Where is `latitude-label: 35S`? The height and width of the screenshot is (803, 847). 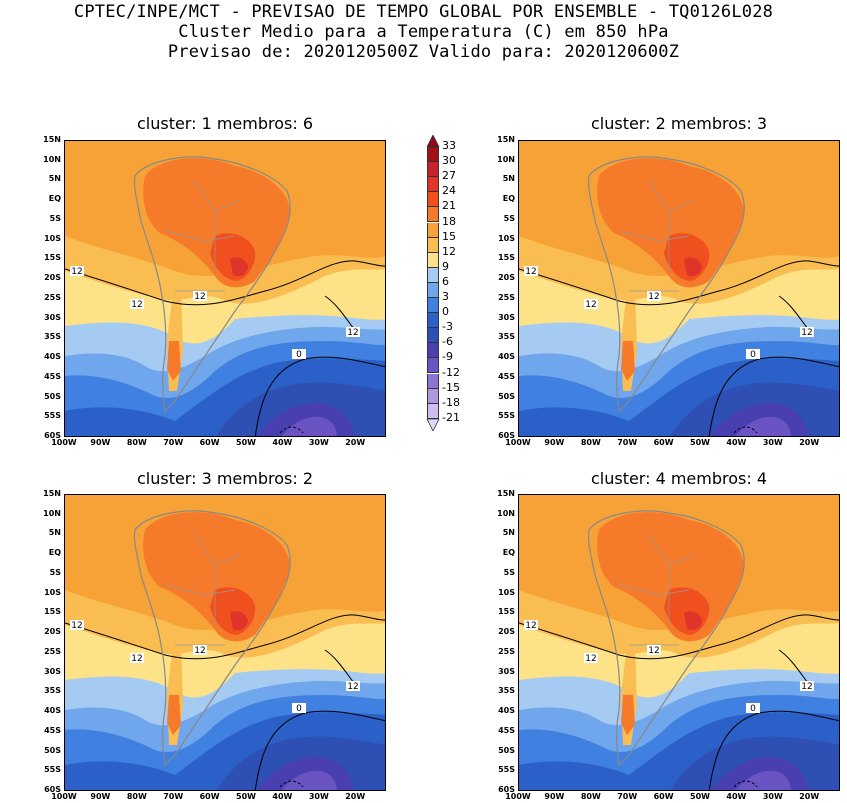 latitude-label: 35S is located at coordinates (52, 691).